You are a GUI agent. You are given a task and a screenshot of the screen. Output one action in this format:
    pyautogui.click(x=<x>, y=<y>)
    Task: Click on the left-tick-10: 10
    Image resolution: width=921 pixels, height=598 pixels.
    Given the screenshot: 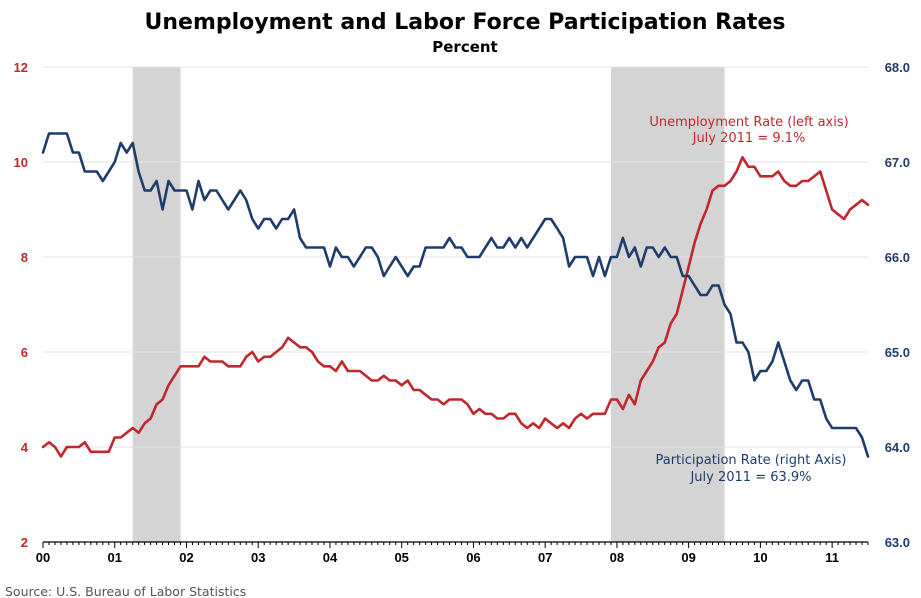 What is the action you would take?
    pyautogui.click(x=21, y=162)
    